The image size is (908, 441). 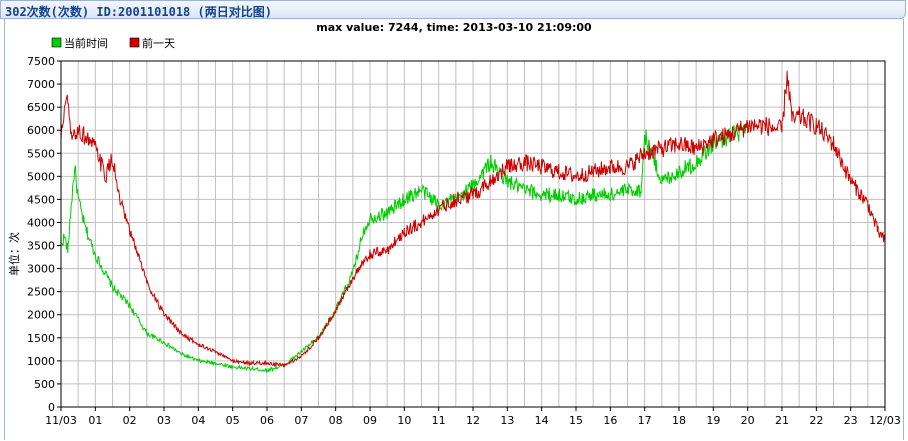 I want to click on y-tick-label: 2500, so click(x=41, y=292).